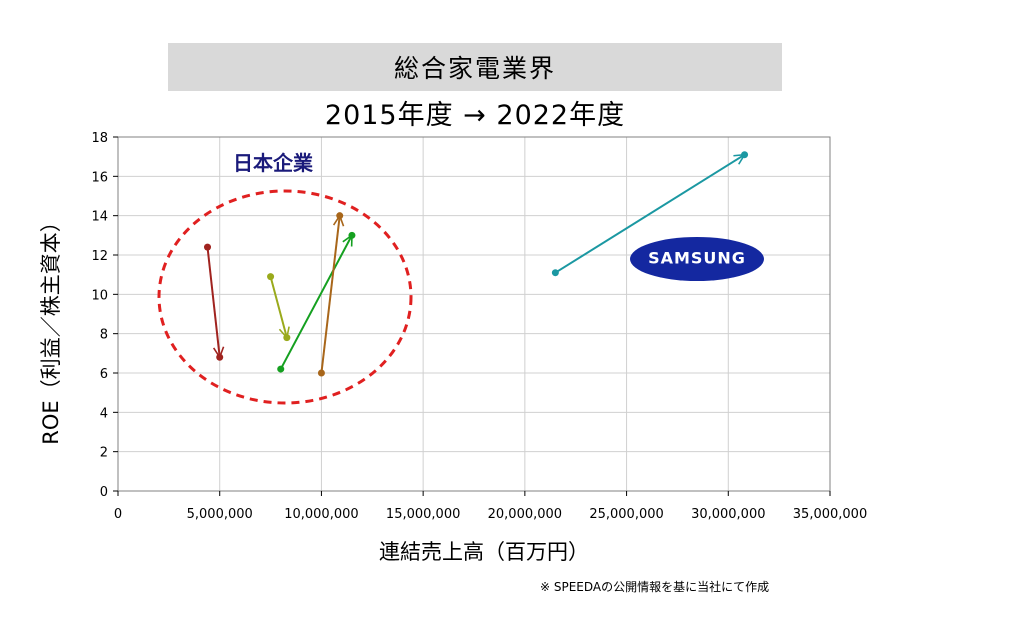 Image resolution: width=1010 pixels, height=640 pixels. I want to click on y-tick-label: 8, so click(104, 335).